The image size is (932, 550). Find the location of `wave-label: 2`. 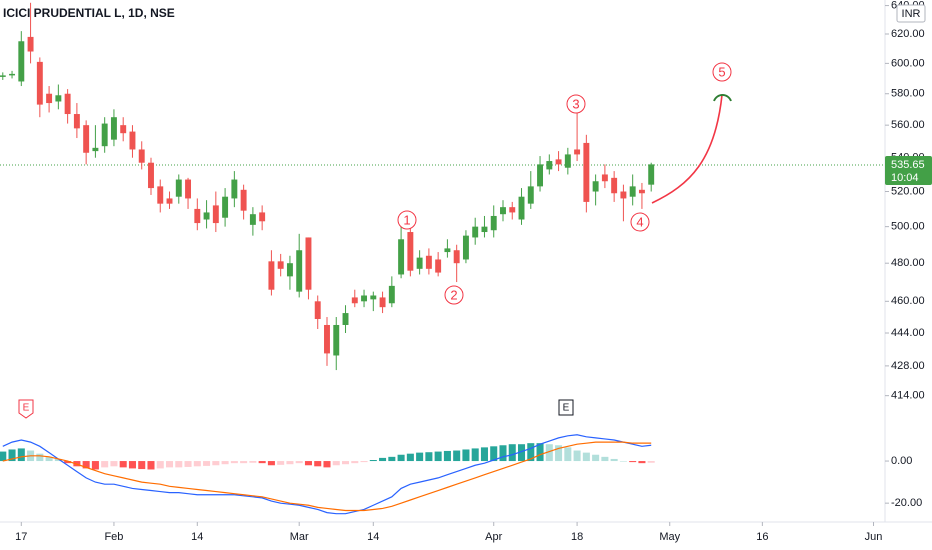

wave-label: 2 is located at coordinates (453, 294).